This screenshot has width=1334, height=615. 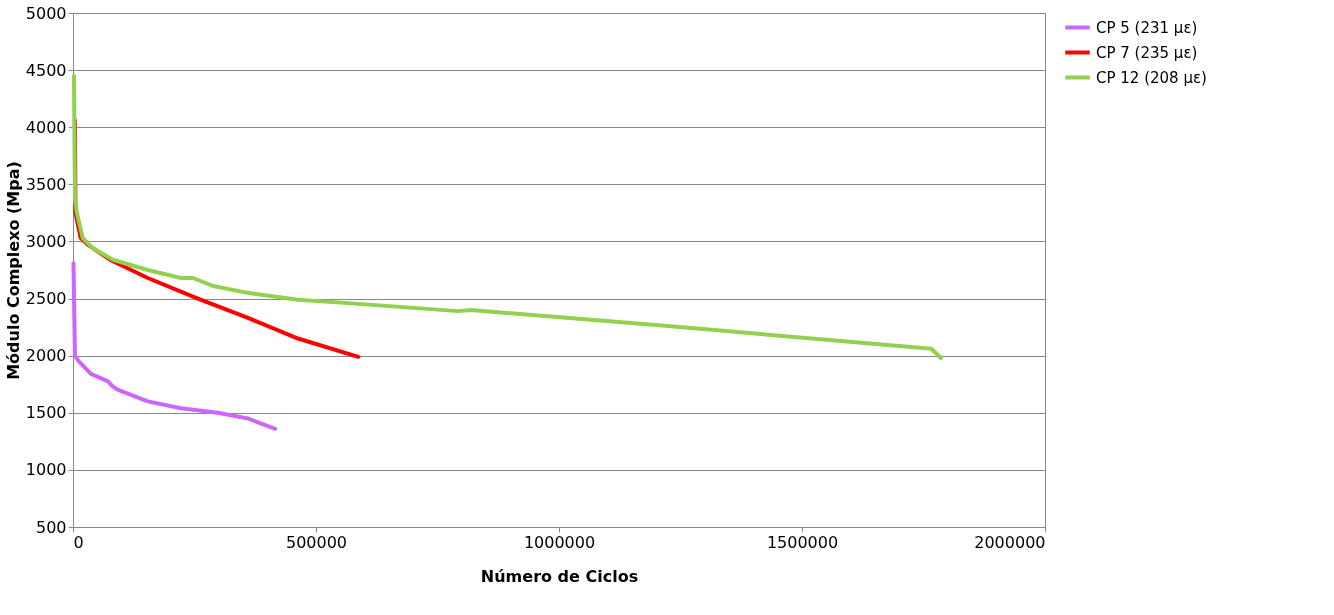 I want to click on y-tick-label: 4000, so click(x=46, y=127).